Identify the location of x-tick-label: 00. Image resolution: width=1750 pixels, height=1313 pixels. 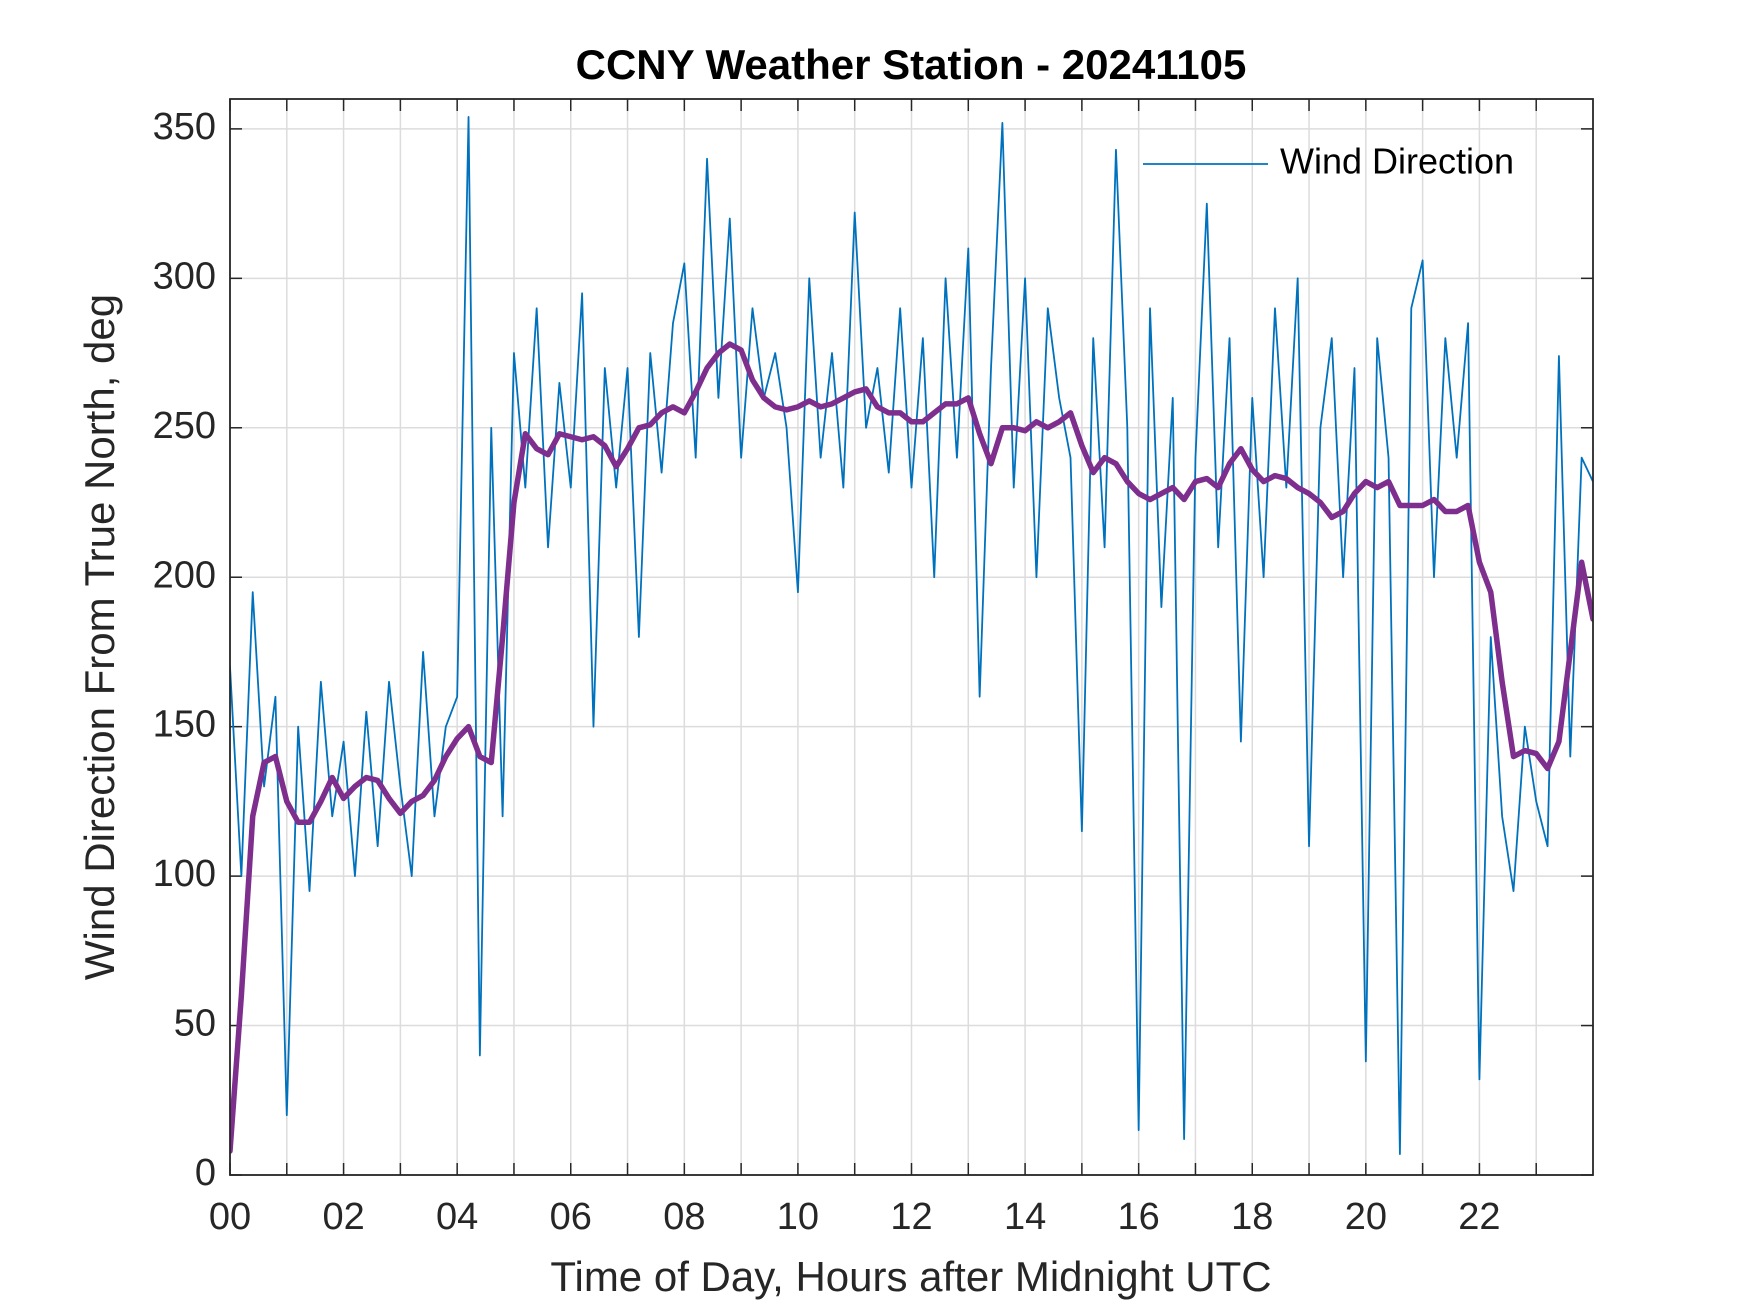
(230, 1217).